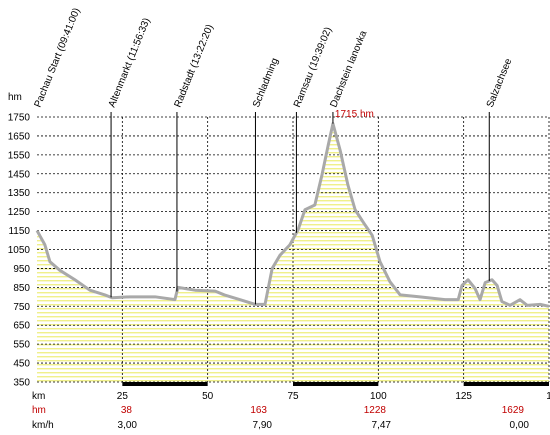 Image resolution: width=550 pixels, height=435 pixels. Describe the element at coordinates (266, 83) in the screenshot. I see `waypoint-label: Schladming` at that location.